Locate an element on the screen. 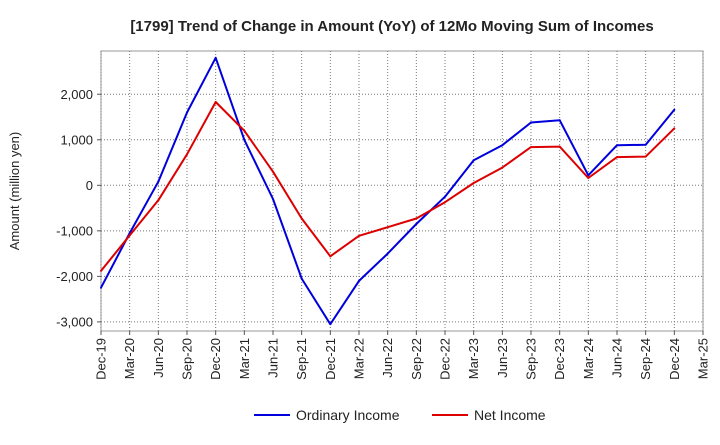  x-tick-label: Sep-20 is located at coordinates (187, 359).